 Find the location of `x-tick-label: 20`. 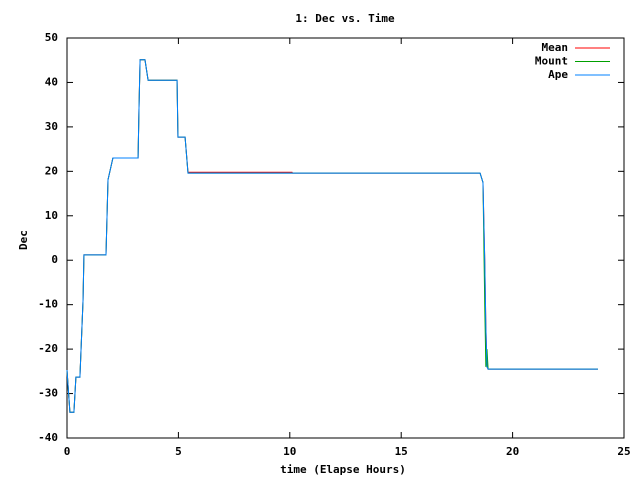

x-tick-label: 20 is located at coordinates (512, 451).